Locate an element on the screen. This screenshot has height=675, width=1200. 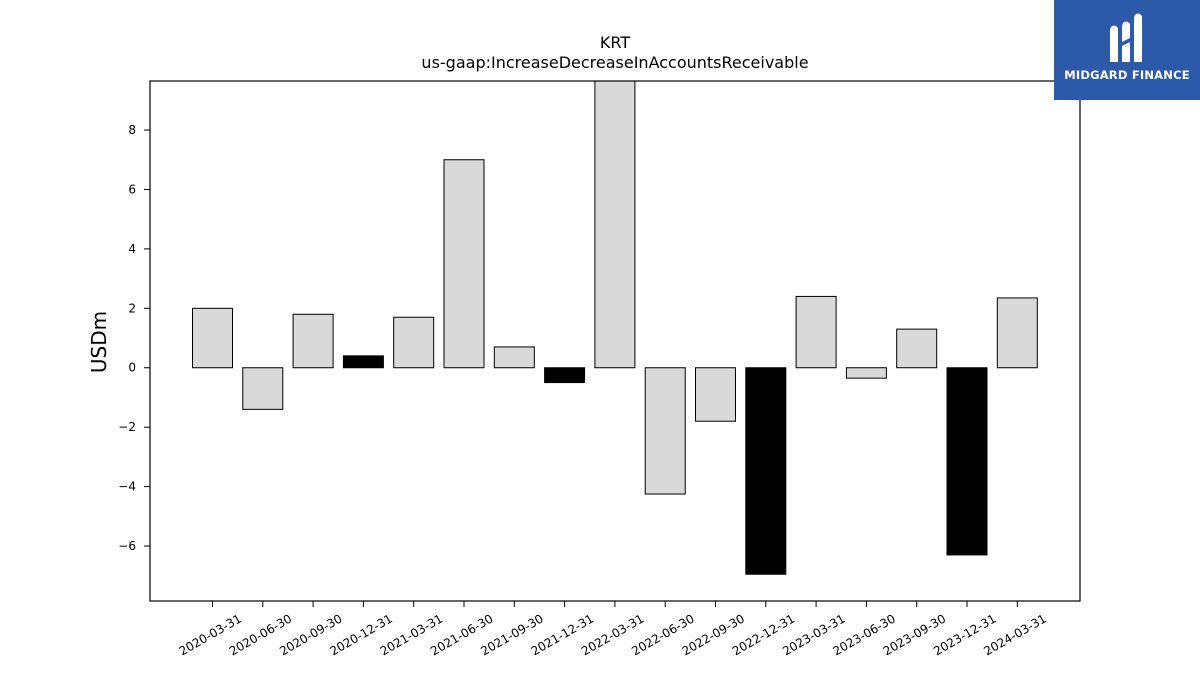
y-tick-label: 0 is located at coordinates (132, 368).